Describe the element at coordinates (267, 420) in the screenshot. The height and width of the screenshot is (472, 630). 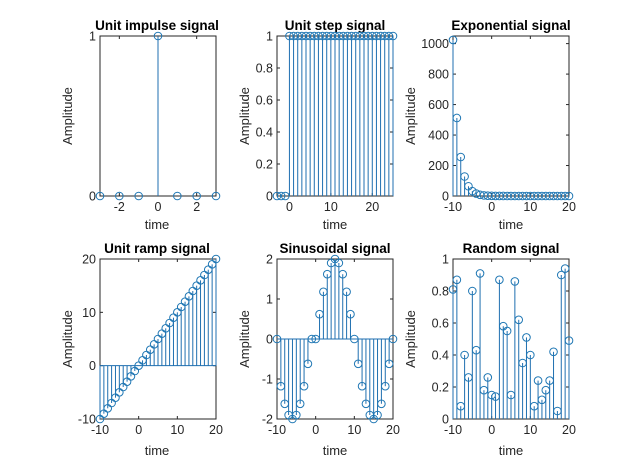
I see `y-tick-label: -2` at that location.